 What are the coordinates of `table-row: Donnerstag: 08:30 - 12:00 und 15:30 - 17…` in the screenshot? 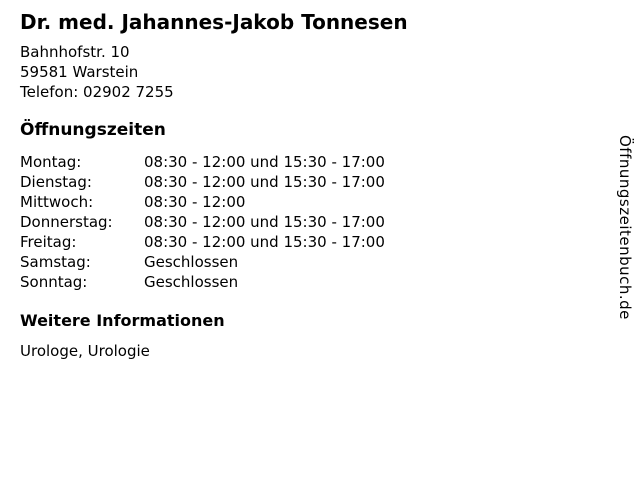 It's located at (202, 222).